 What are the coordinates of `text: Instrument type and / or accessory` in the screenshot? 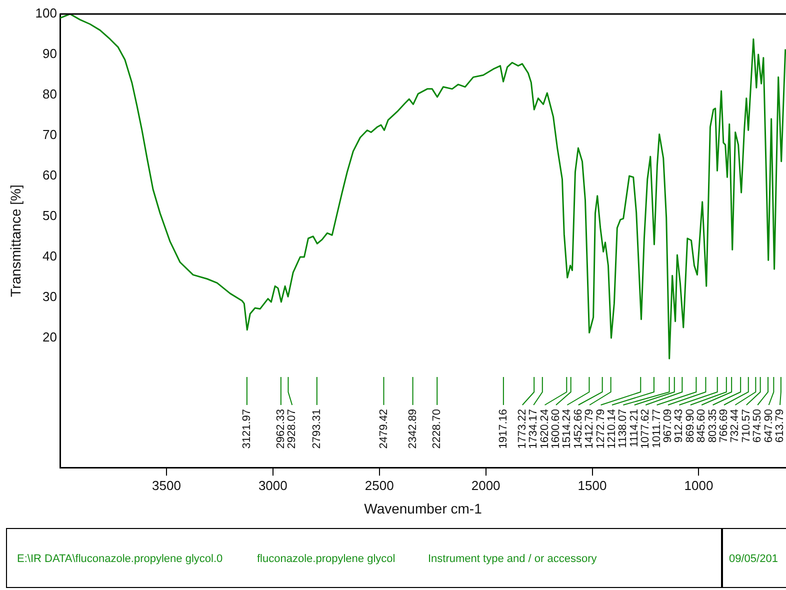 It's located at (512, 559).